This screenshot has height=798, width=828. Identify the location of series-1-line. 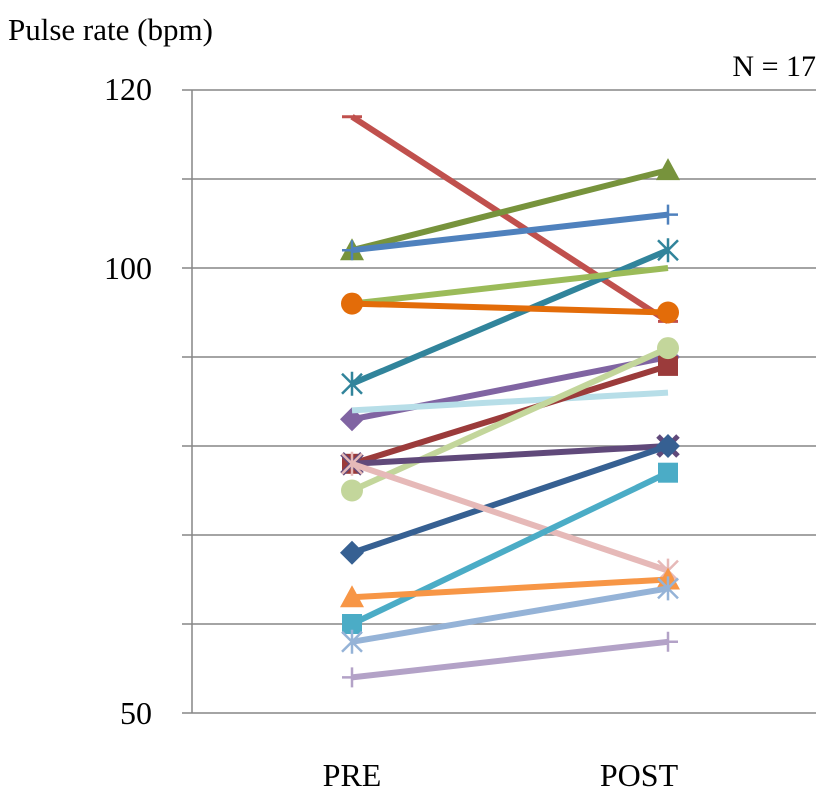
(510, 219).